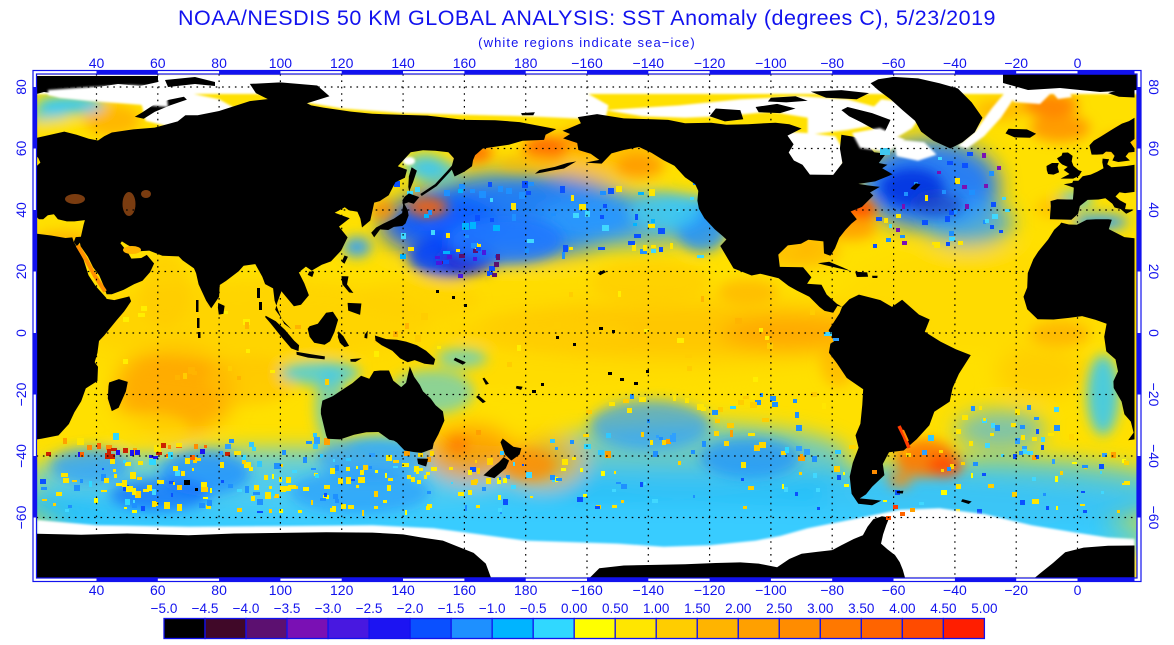  What do you see at coordinates (451, 608) in the screenshot?
I see `svg-text: −1.5` at bounding box center [451, 608].